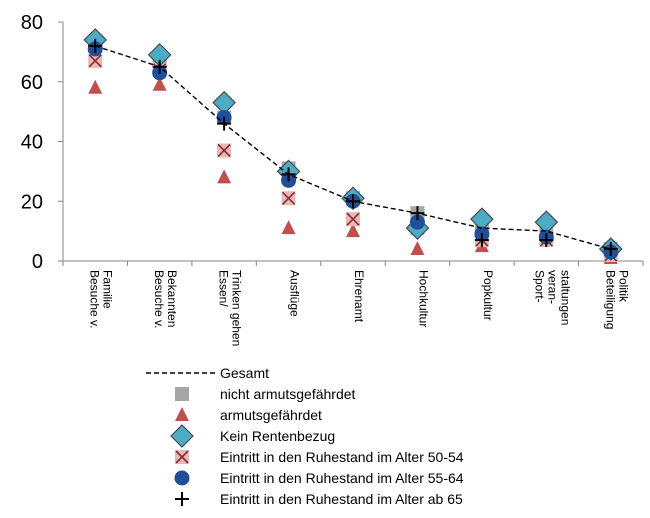 This screenshot has width=650, height=518. What do you see at coordinates (359, 296) in the screenshot?
I see `x-tick-label: Ehrenamt` at bounding box center [359, 296].